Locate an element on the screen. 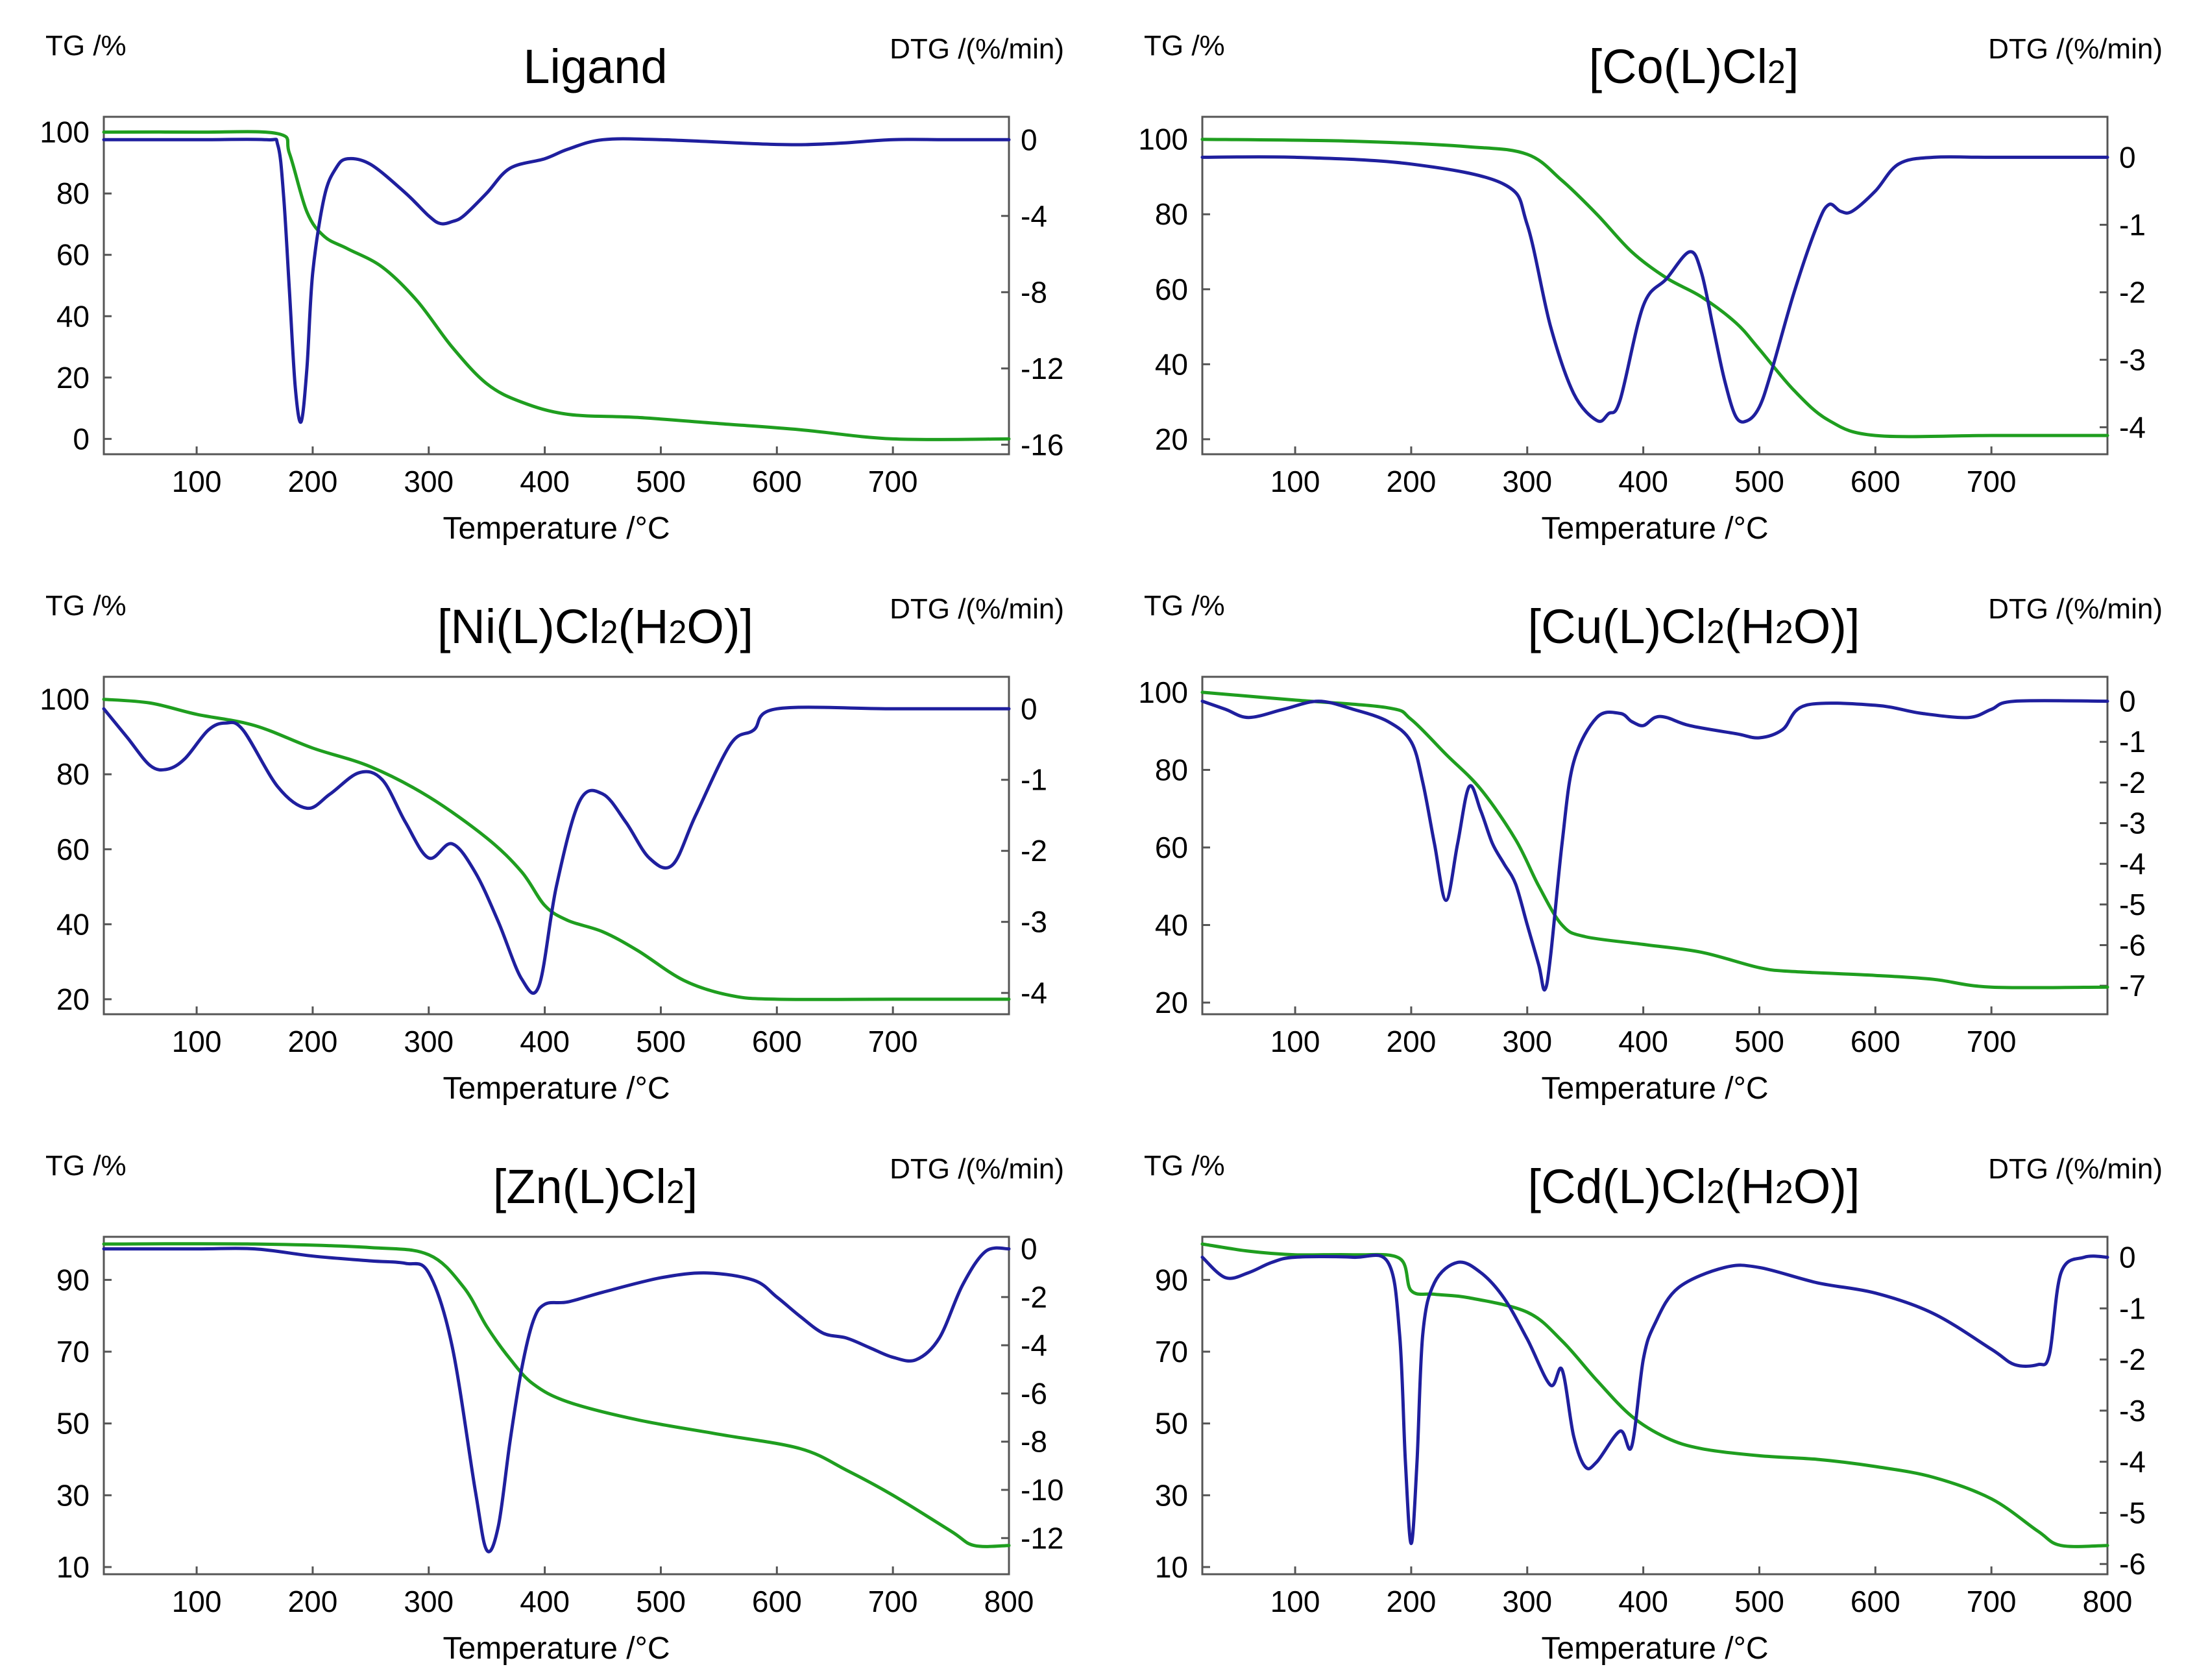 The height and width of the screenshot is (1680, 2197). y2-tick-label: -12 is located at coordinates (1042, 369).